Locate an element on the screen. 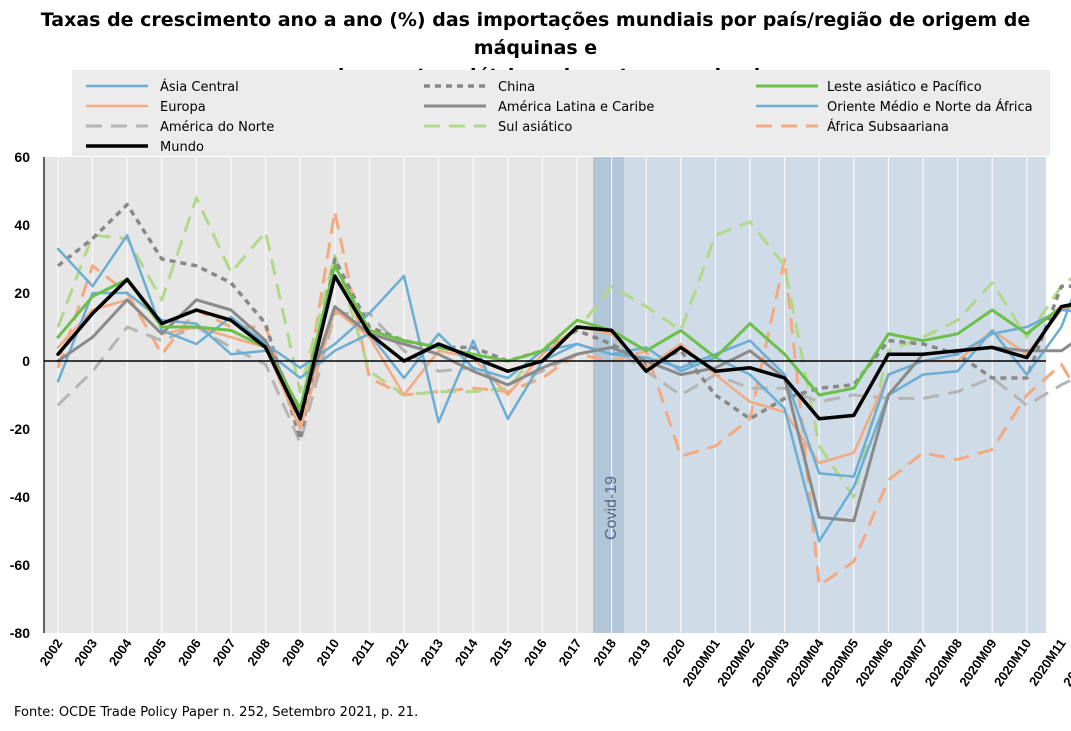  x-tick-label: 2003 is located at coordinates (85, 652).